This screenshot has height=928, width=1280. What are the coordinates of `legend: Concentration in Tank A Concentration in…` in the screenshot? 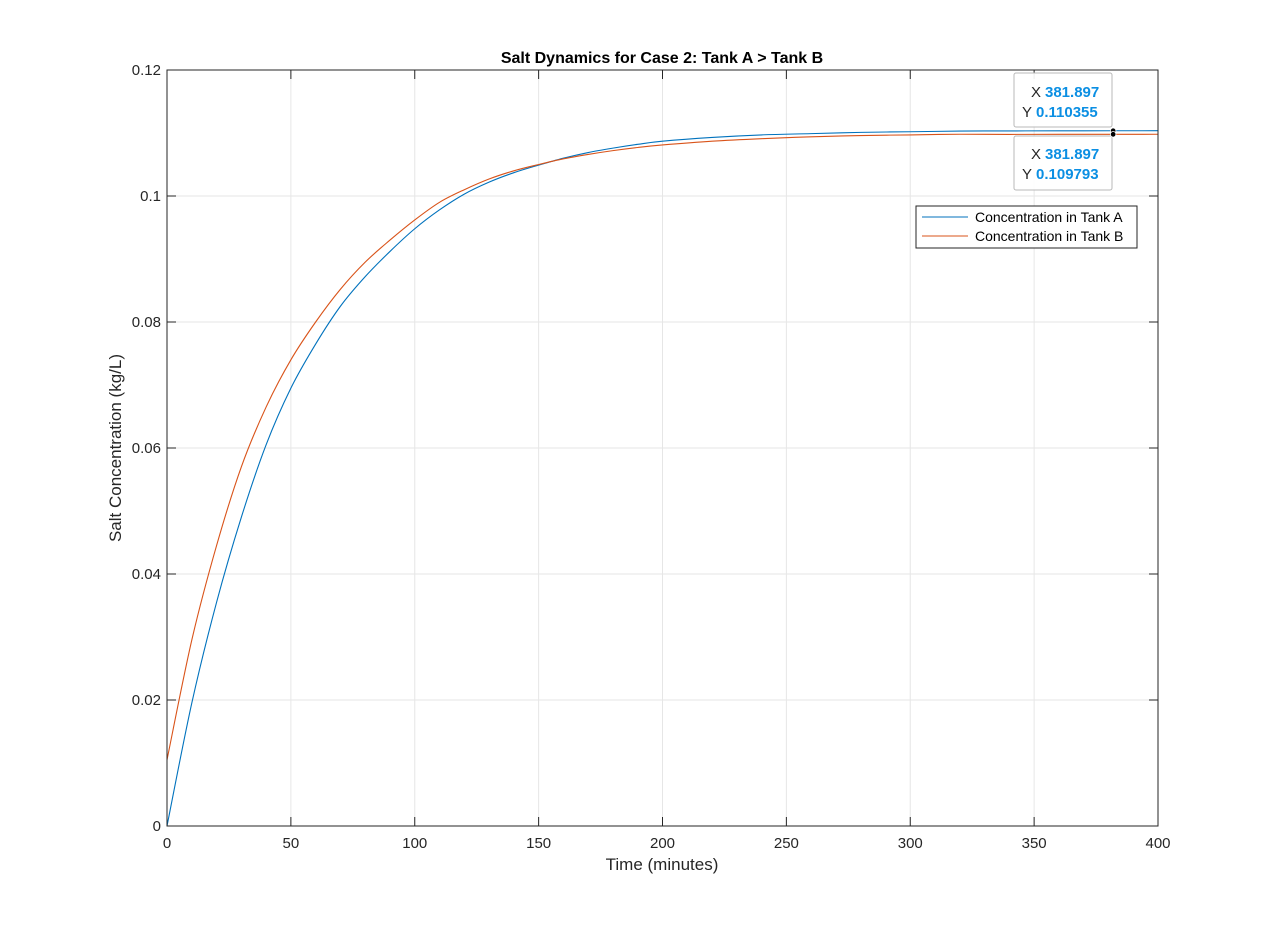 It's located at (1026, 227).